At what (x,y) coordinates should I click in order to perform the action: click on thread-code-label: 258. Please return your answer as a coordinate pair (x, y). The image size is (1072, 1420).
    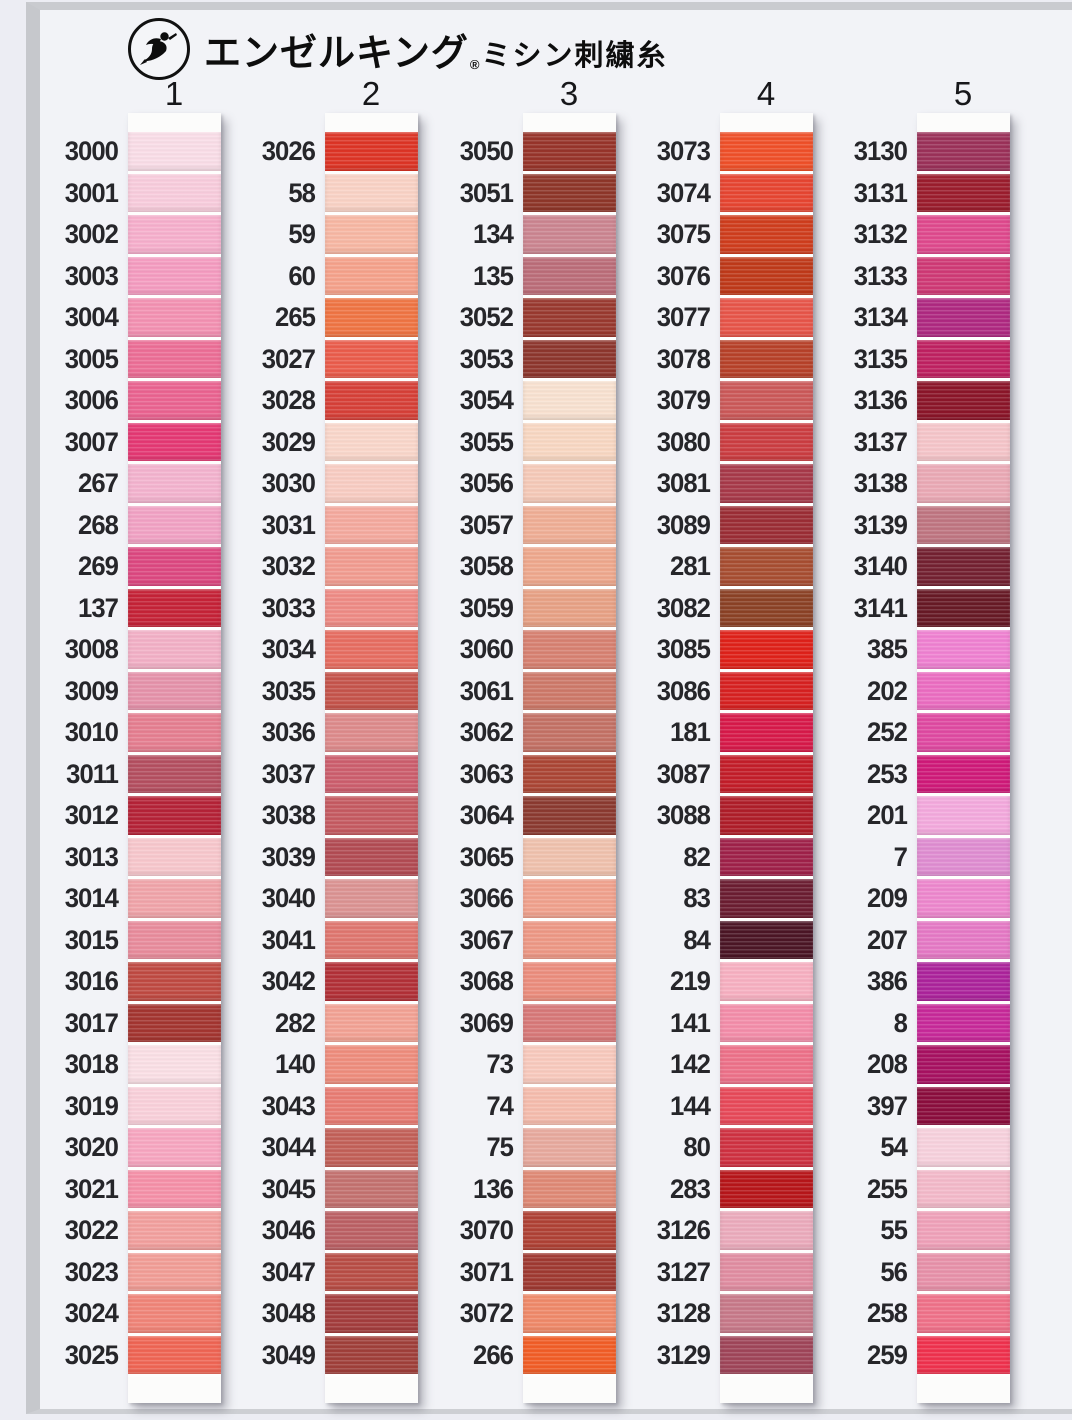
    Looking at the image, I should click on (887, 1313).